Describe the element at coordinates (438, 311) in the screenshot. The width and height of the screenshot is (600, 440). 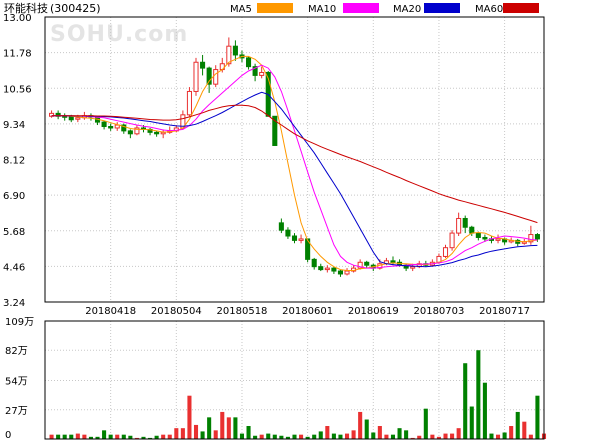
I see `price-x-tick-label: 20180703` at that location.